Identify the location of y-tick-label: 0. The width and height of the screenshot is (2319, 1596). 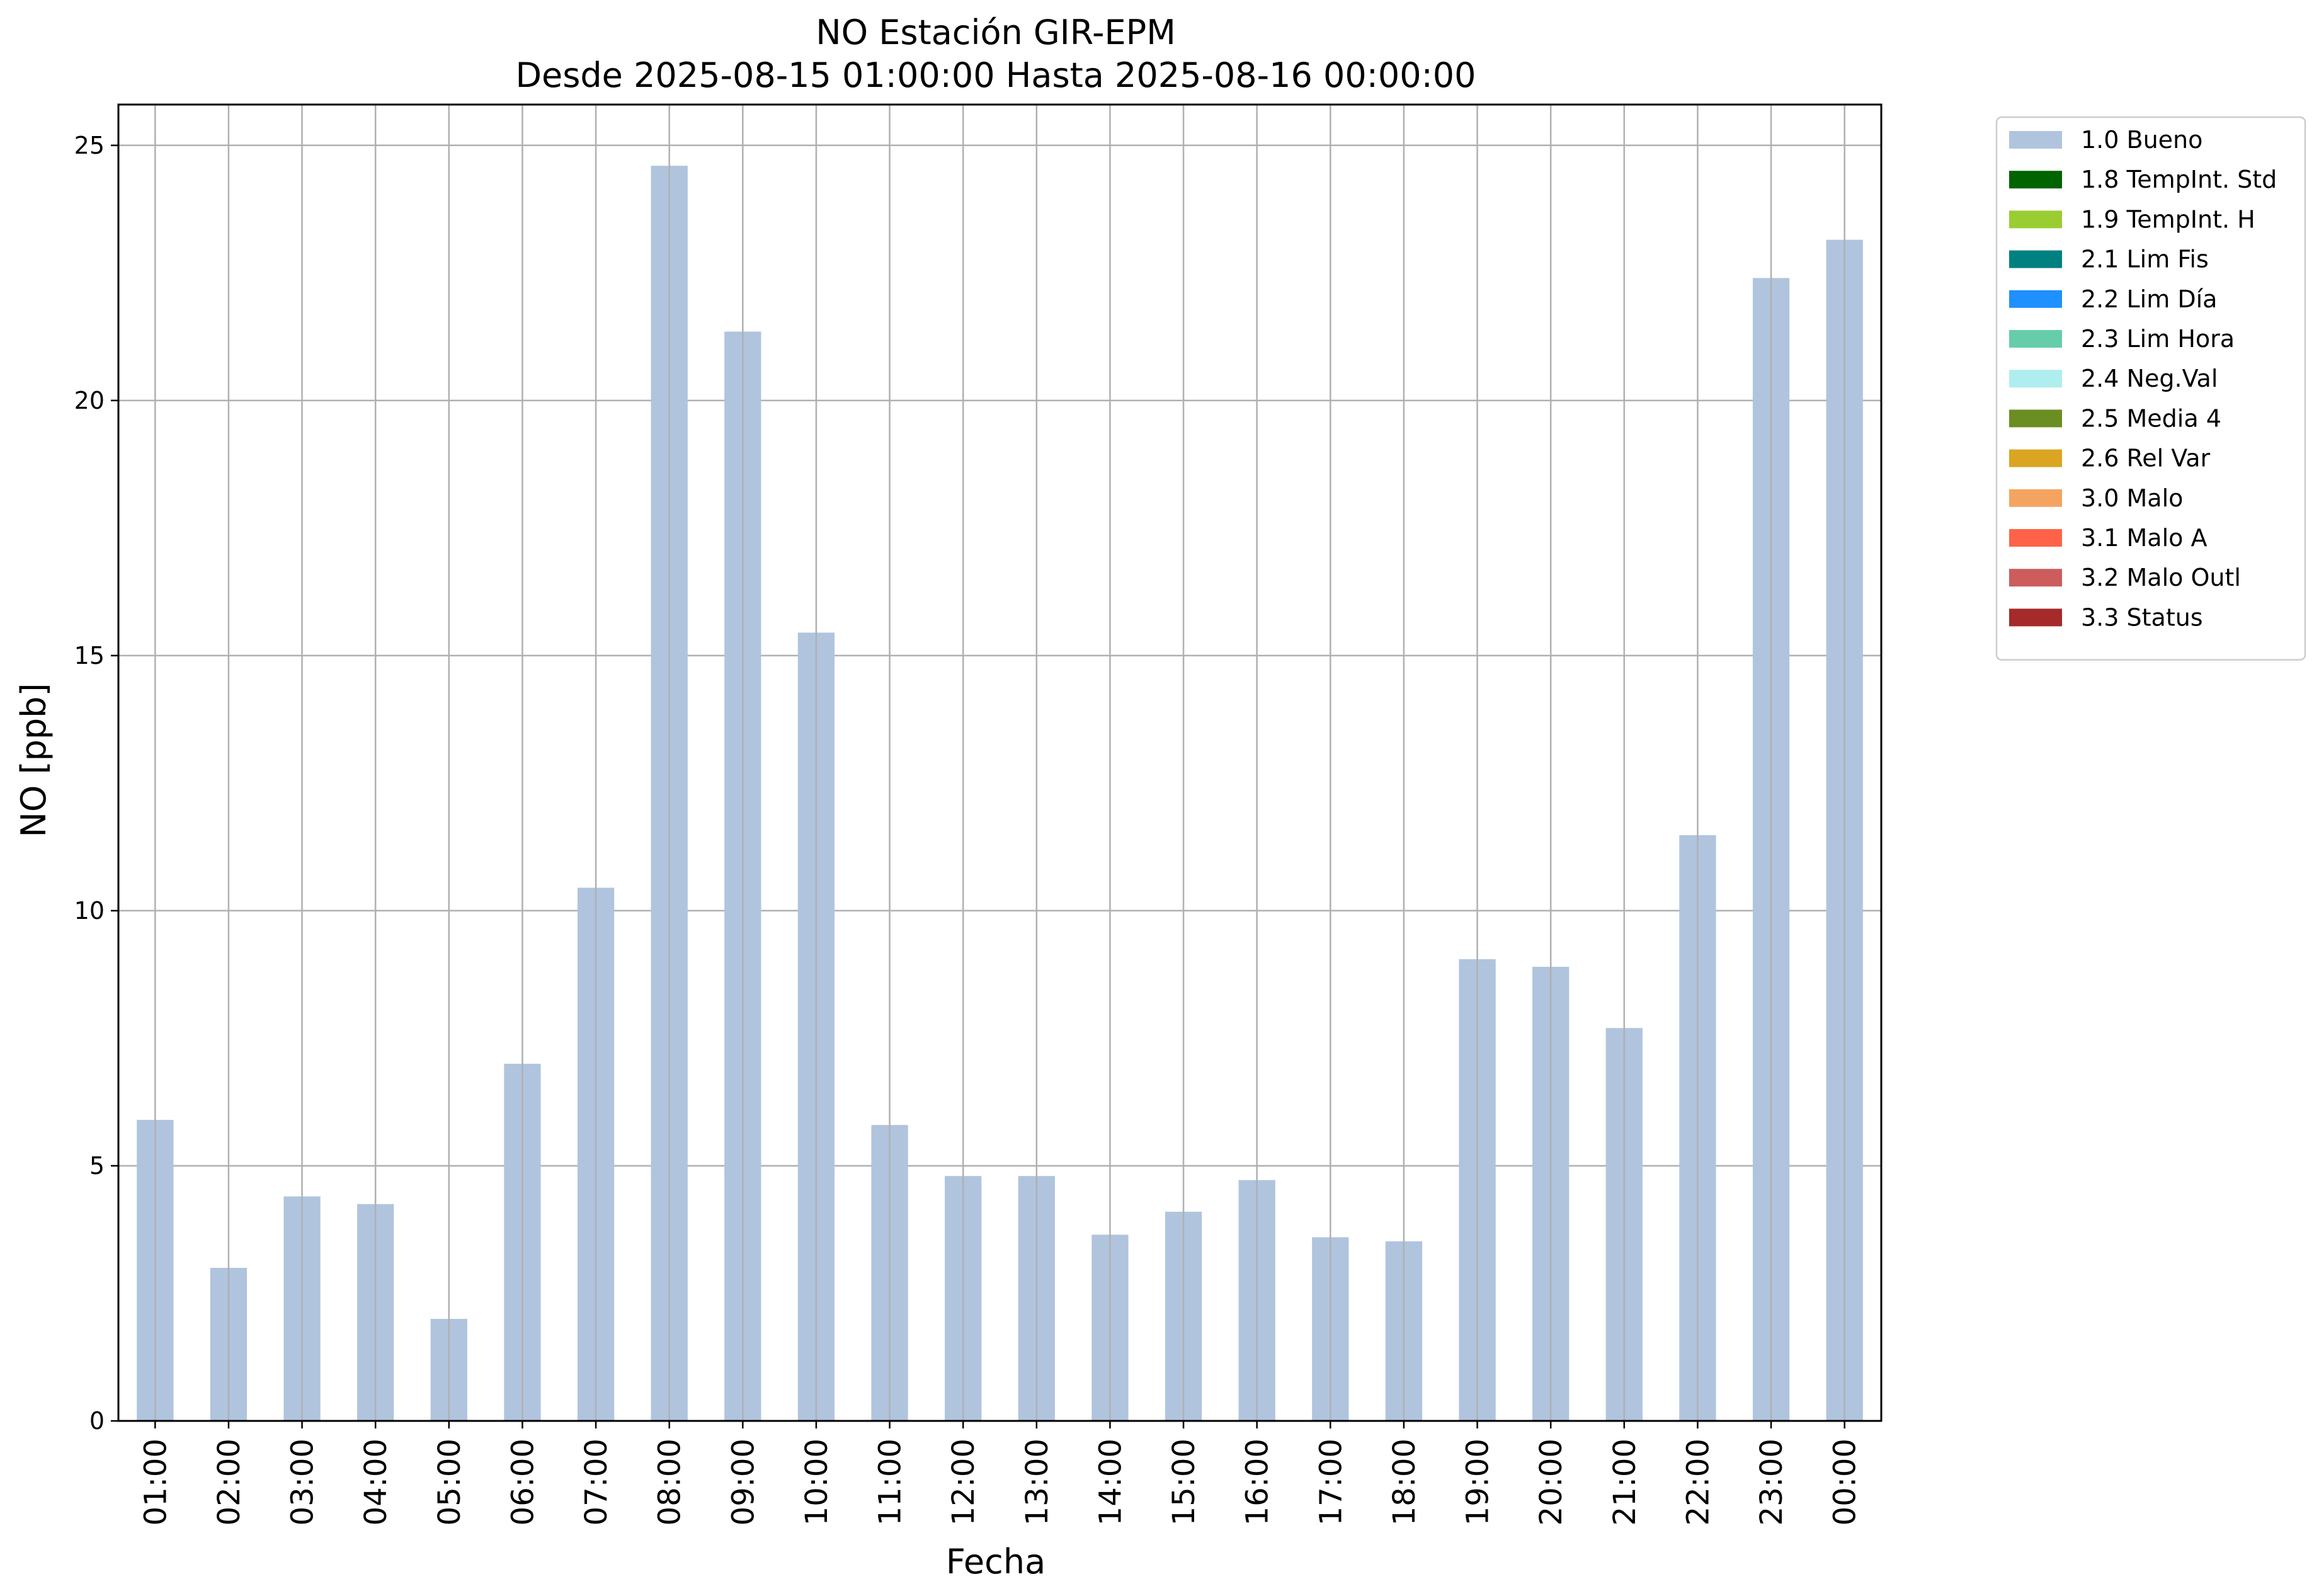
(97, 1421).